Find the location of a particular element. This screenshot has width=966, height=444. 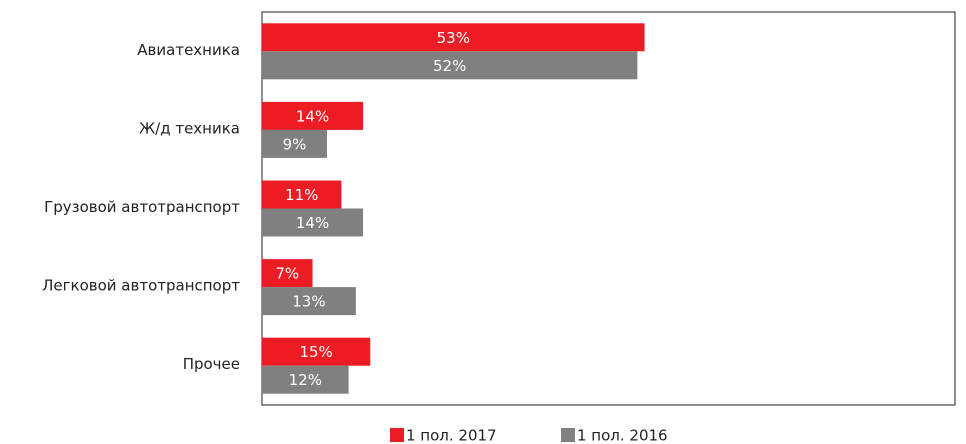

y-tick-label: Прочее is located at coordinates (211, 364).